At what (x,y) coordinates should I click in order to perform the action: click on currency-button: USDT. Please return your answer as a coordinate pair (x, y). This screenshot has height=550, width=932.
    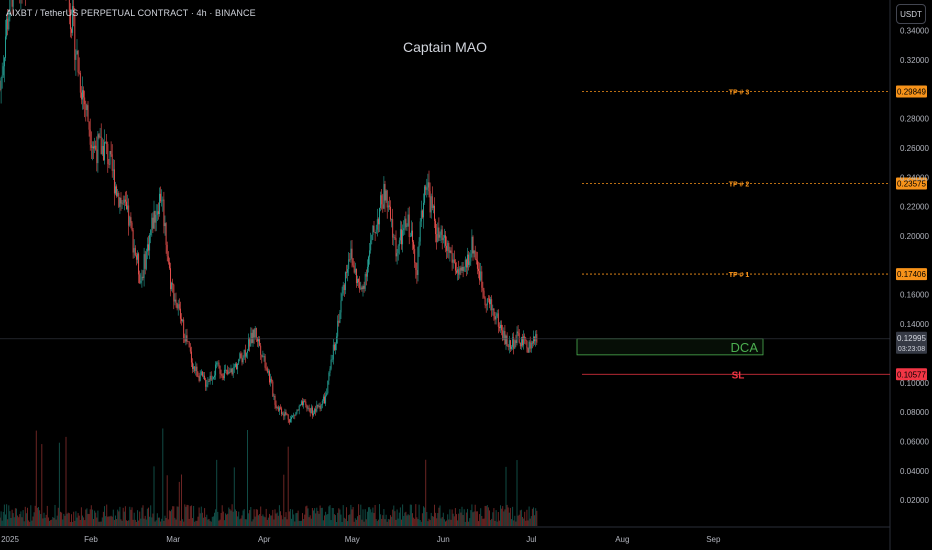
    Looking at the image, I should click on (911, 14).